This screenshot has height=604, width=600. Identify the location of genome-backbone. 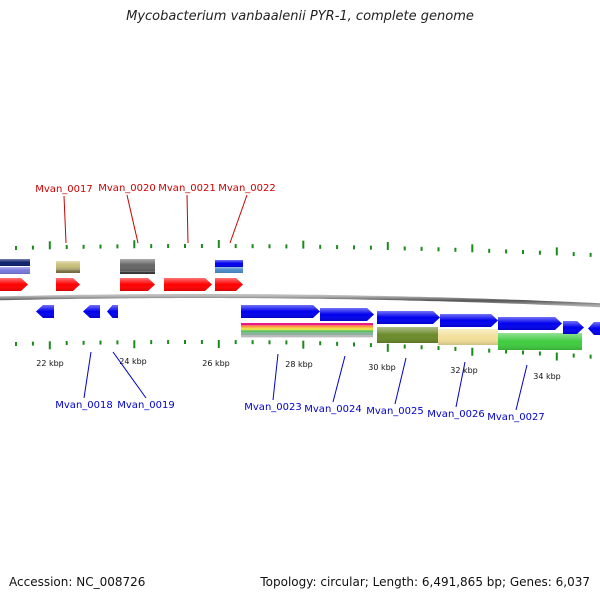
(300, 301).